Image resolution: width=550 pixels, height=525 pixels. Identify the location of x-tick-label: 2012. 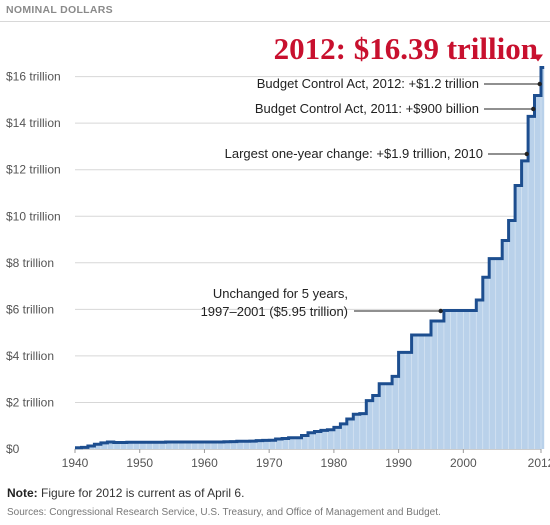
(539, 463).